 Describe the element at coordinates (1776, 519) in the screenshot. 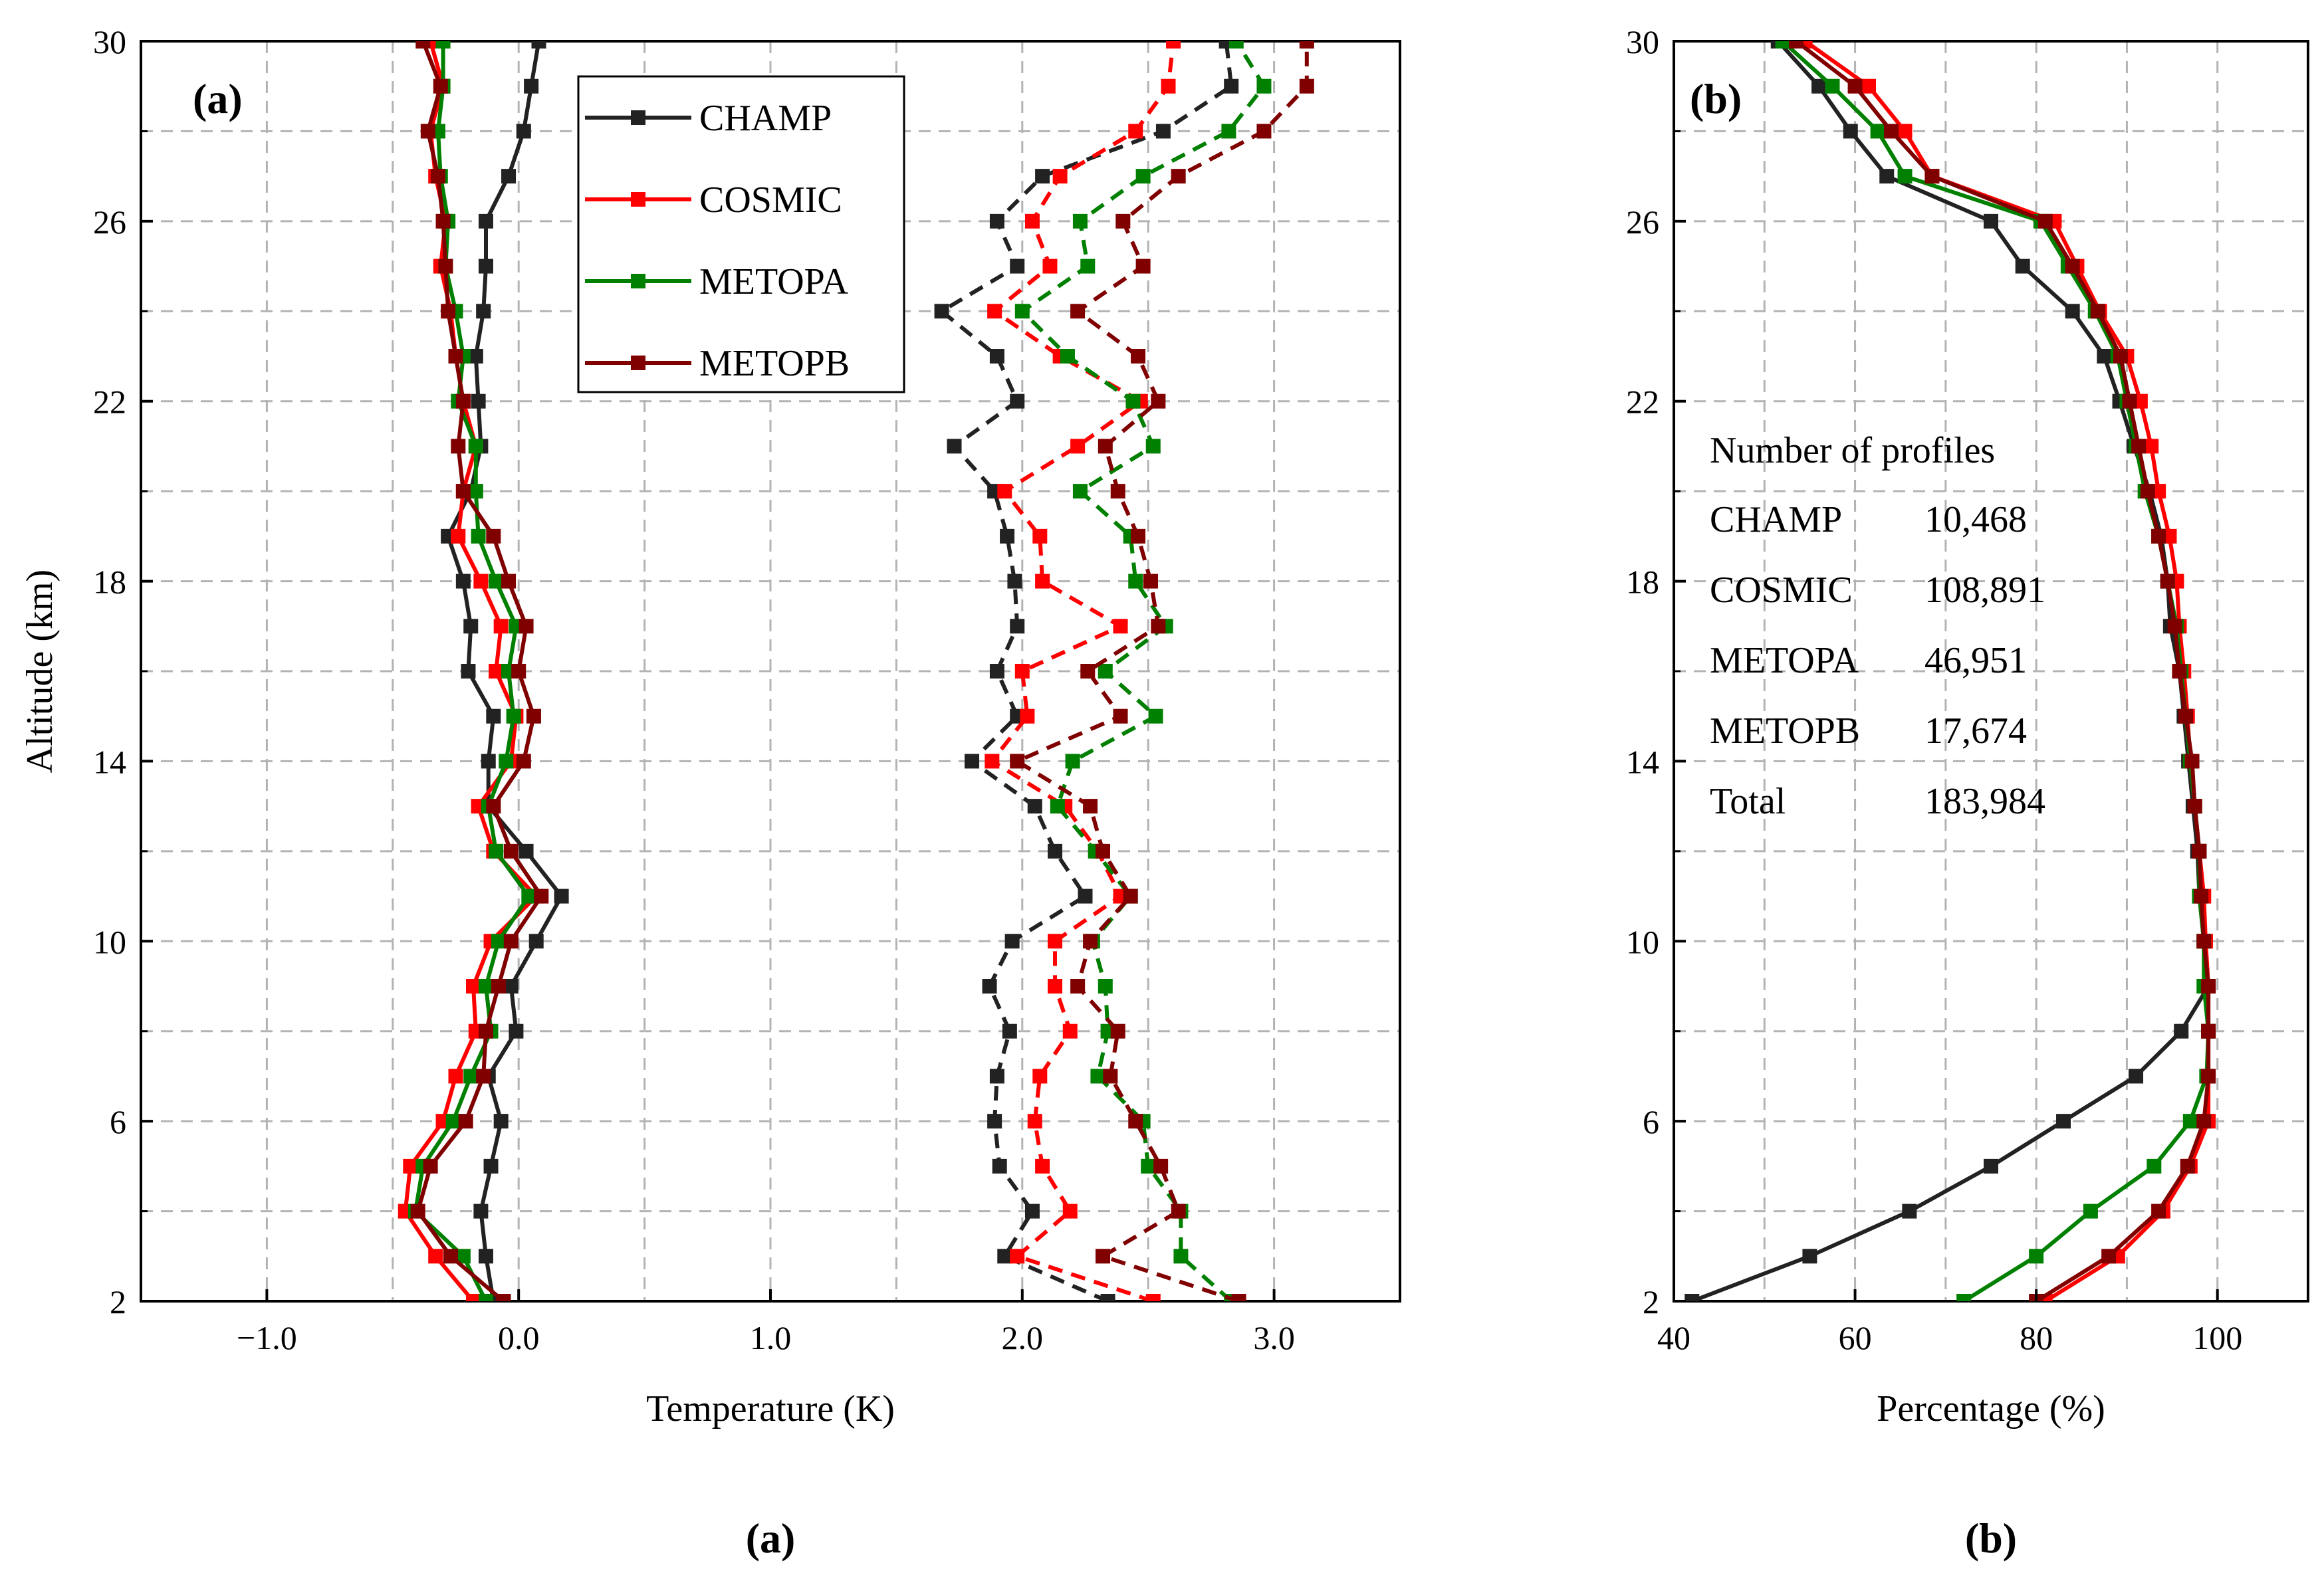

I see `table-row-name: CHAMP` at that location.